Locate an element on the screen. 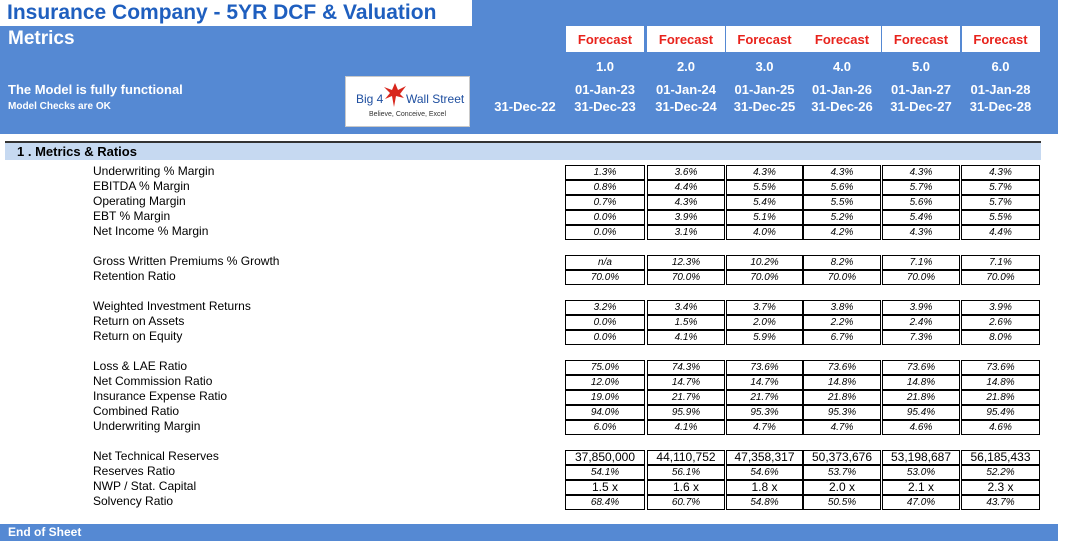  table-cell: 52.2% is located at coordinates (1000, 472).